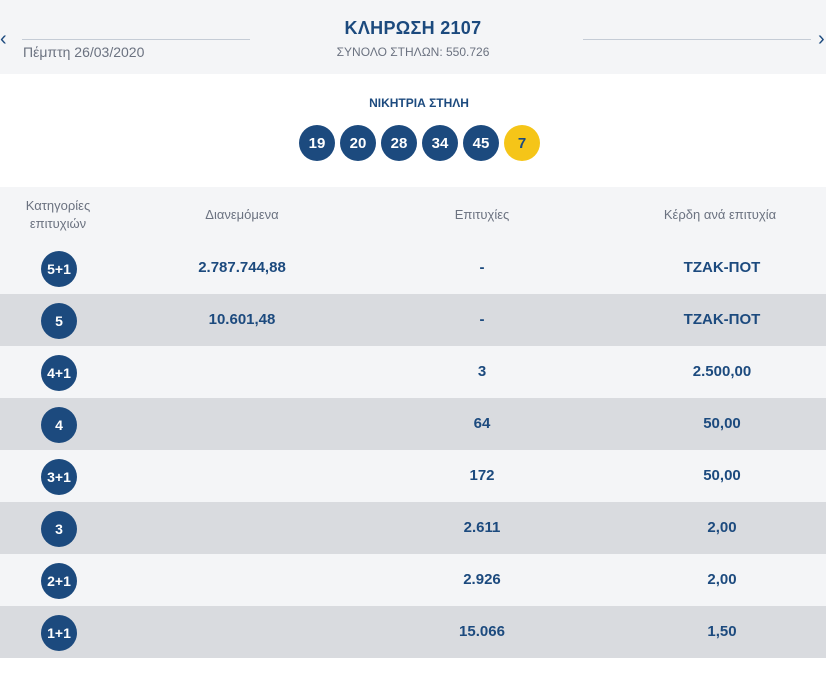 The image size is (826, 680). What do you see at coordinates (419, 143) in the screenshot?
I see `winning-numbers: 19 20 28 34 45 7` at bounding box center [419, 143].